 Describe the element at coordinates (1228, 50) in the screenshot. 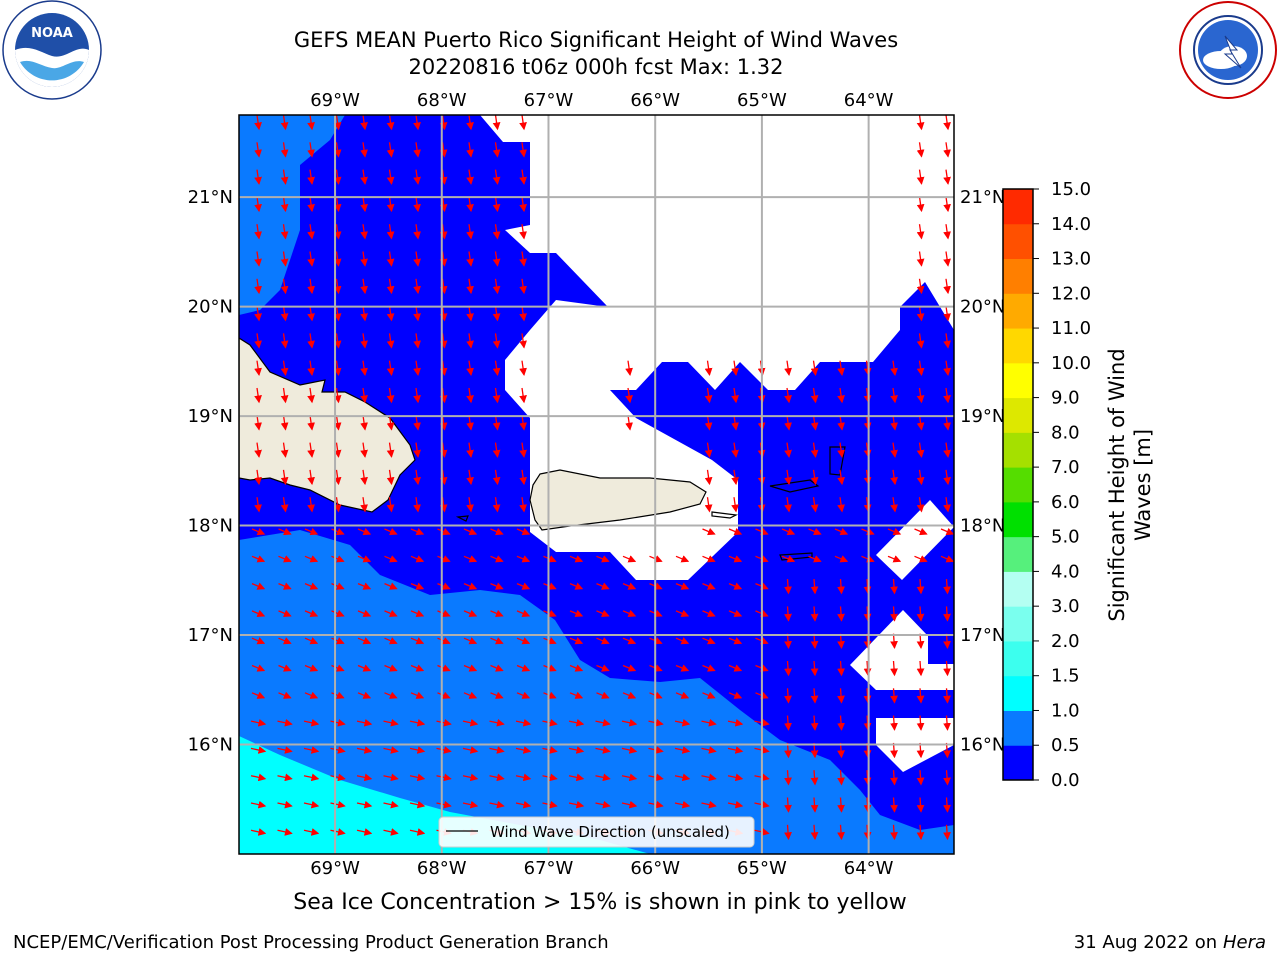

I see `nws-logo` at that location.